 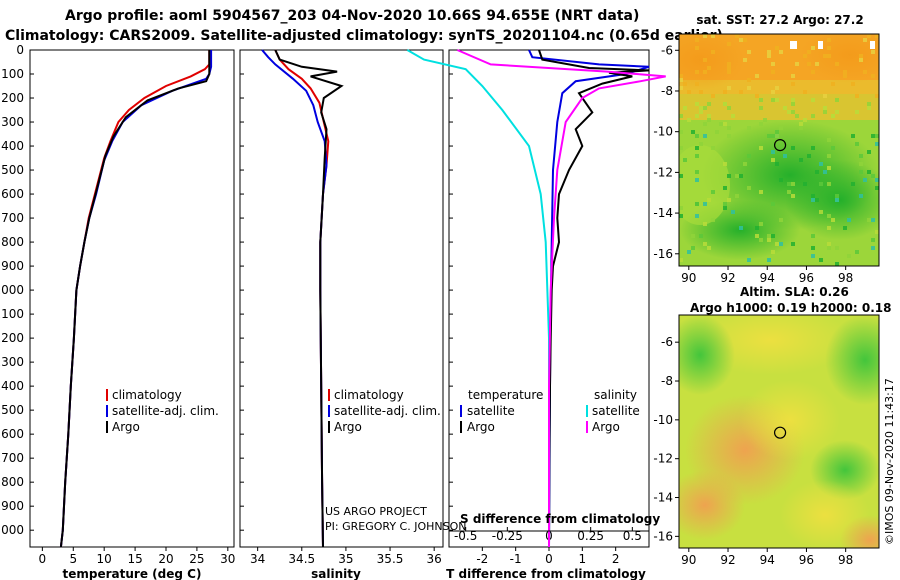 What do you see at coordinates (667, 50) in the screenshot?
I see `sst-lat-tick-label: -6` at bounding box center [667, 50].